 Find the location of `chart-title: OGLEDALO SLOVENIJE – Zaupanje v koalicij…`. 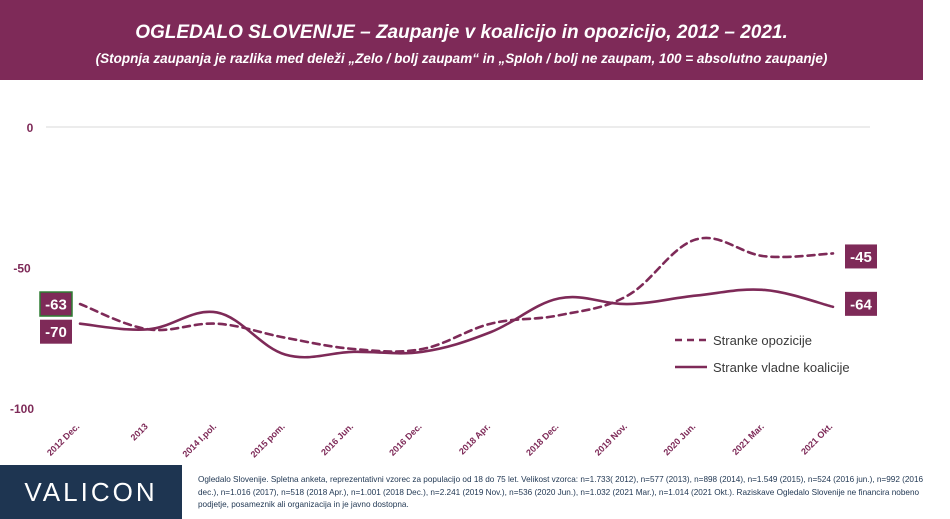

chart-title: OGLEDALO SLOVENIJE – Zaupanje v koalicij… is located at coordinates (461, 32).